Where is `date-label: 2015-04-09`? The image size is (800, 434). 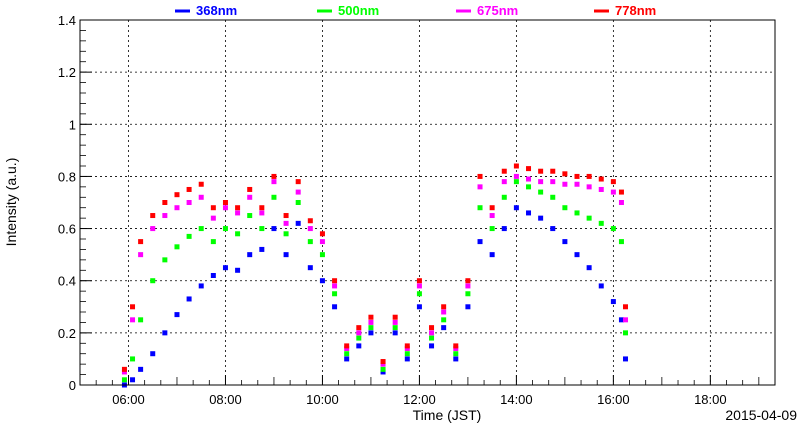 date-label: 2015-04-09 is located at coordinates (761, 415).